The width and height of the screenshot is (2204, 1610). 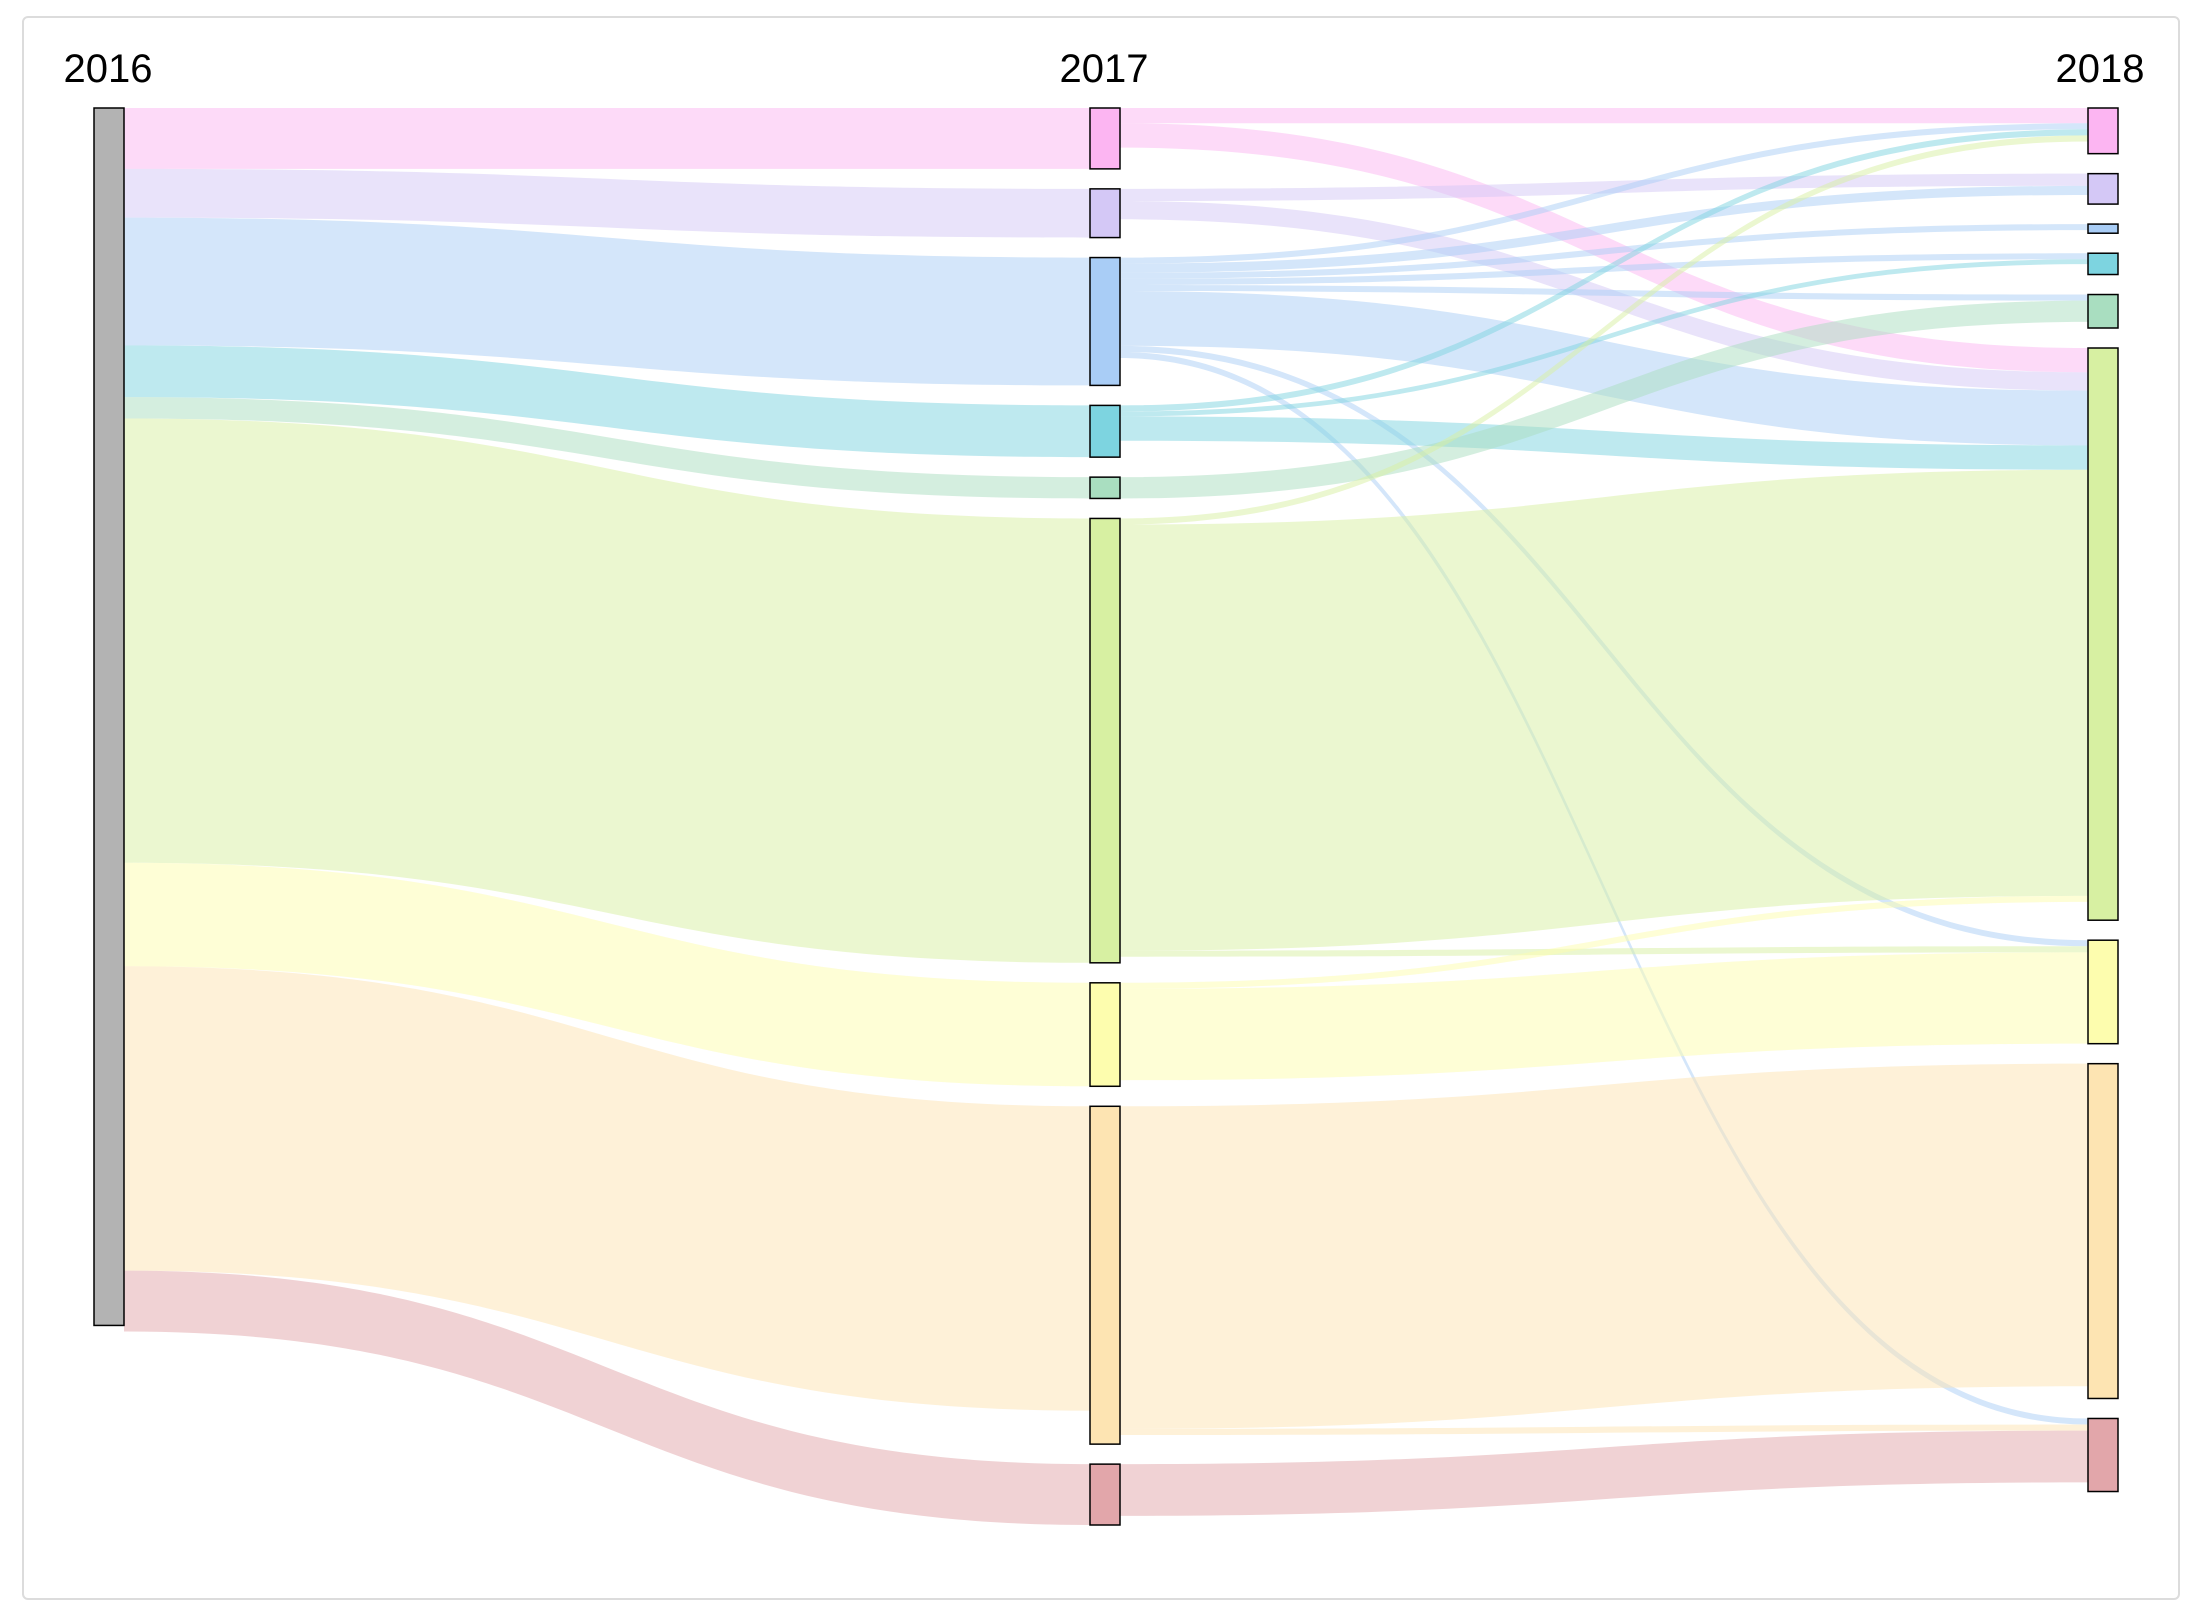 I want to click on link-blue17-lav18, so click(x=1604, y=229).